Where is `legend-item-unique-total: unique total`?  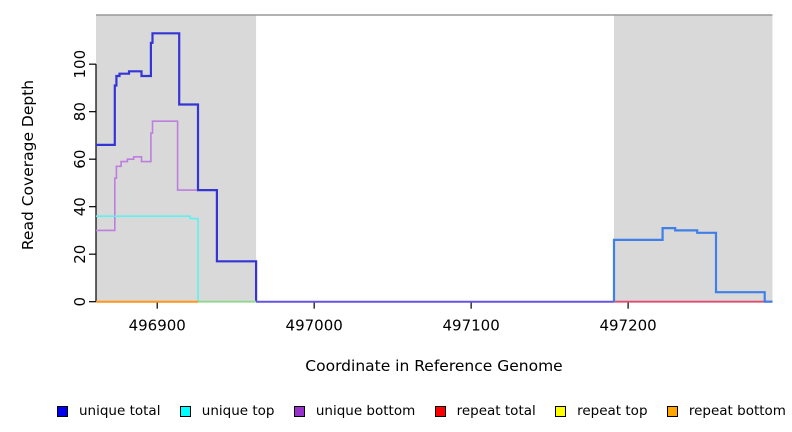 legend-item-unique-total: unique total is located at coordinates (108, 411).